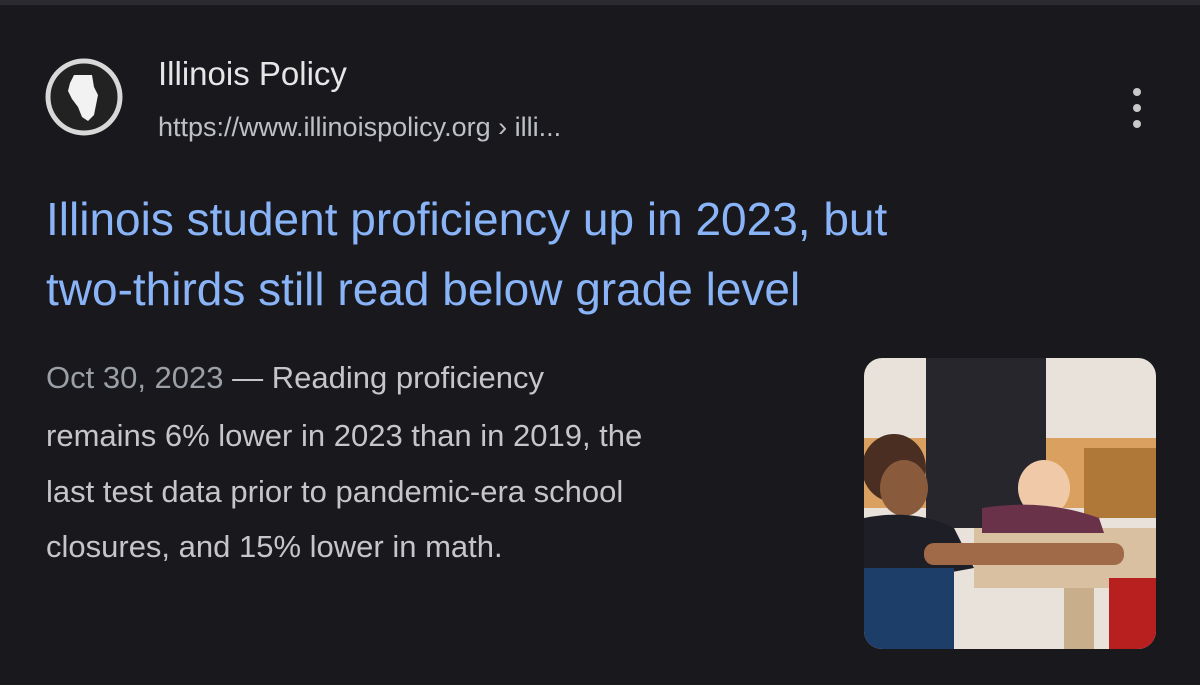  I want to click on site-name: Illinois Policy, so click(252, 73).